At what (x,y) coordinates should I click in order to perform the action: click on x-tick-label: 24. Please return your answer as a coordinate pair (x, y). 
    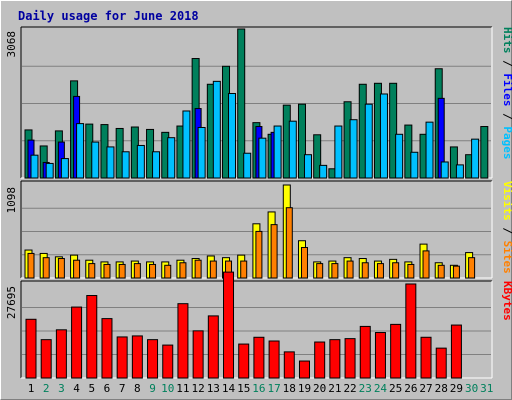
    Looking at the image, I should click on (381, 388).